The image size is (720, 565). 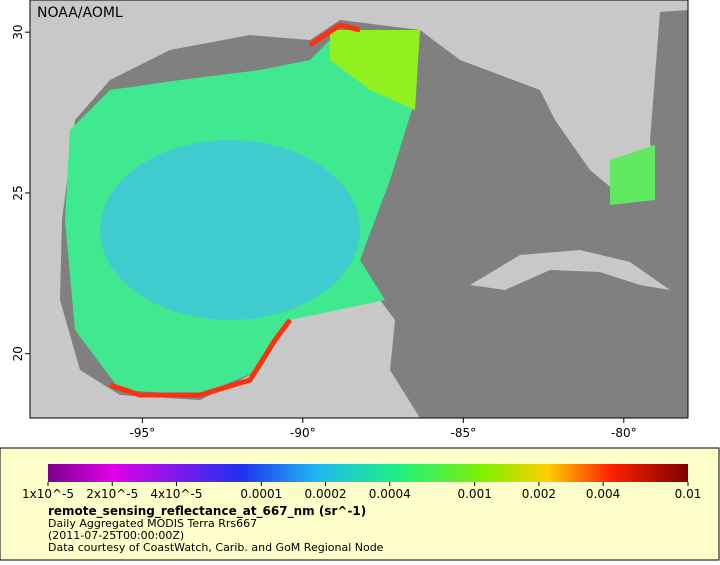 What do you see at coordinates (48, 494) in the screenshot?
I see `colorbar-tick-label: 1x10^-5` at bounding box center [48, 494].